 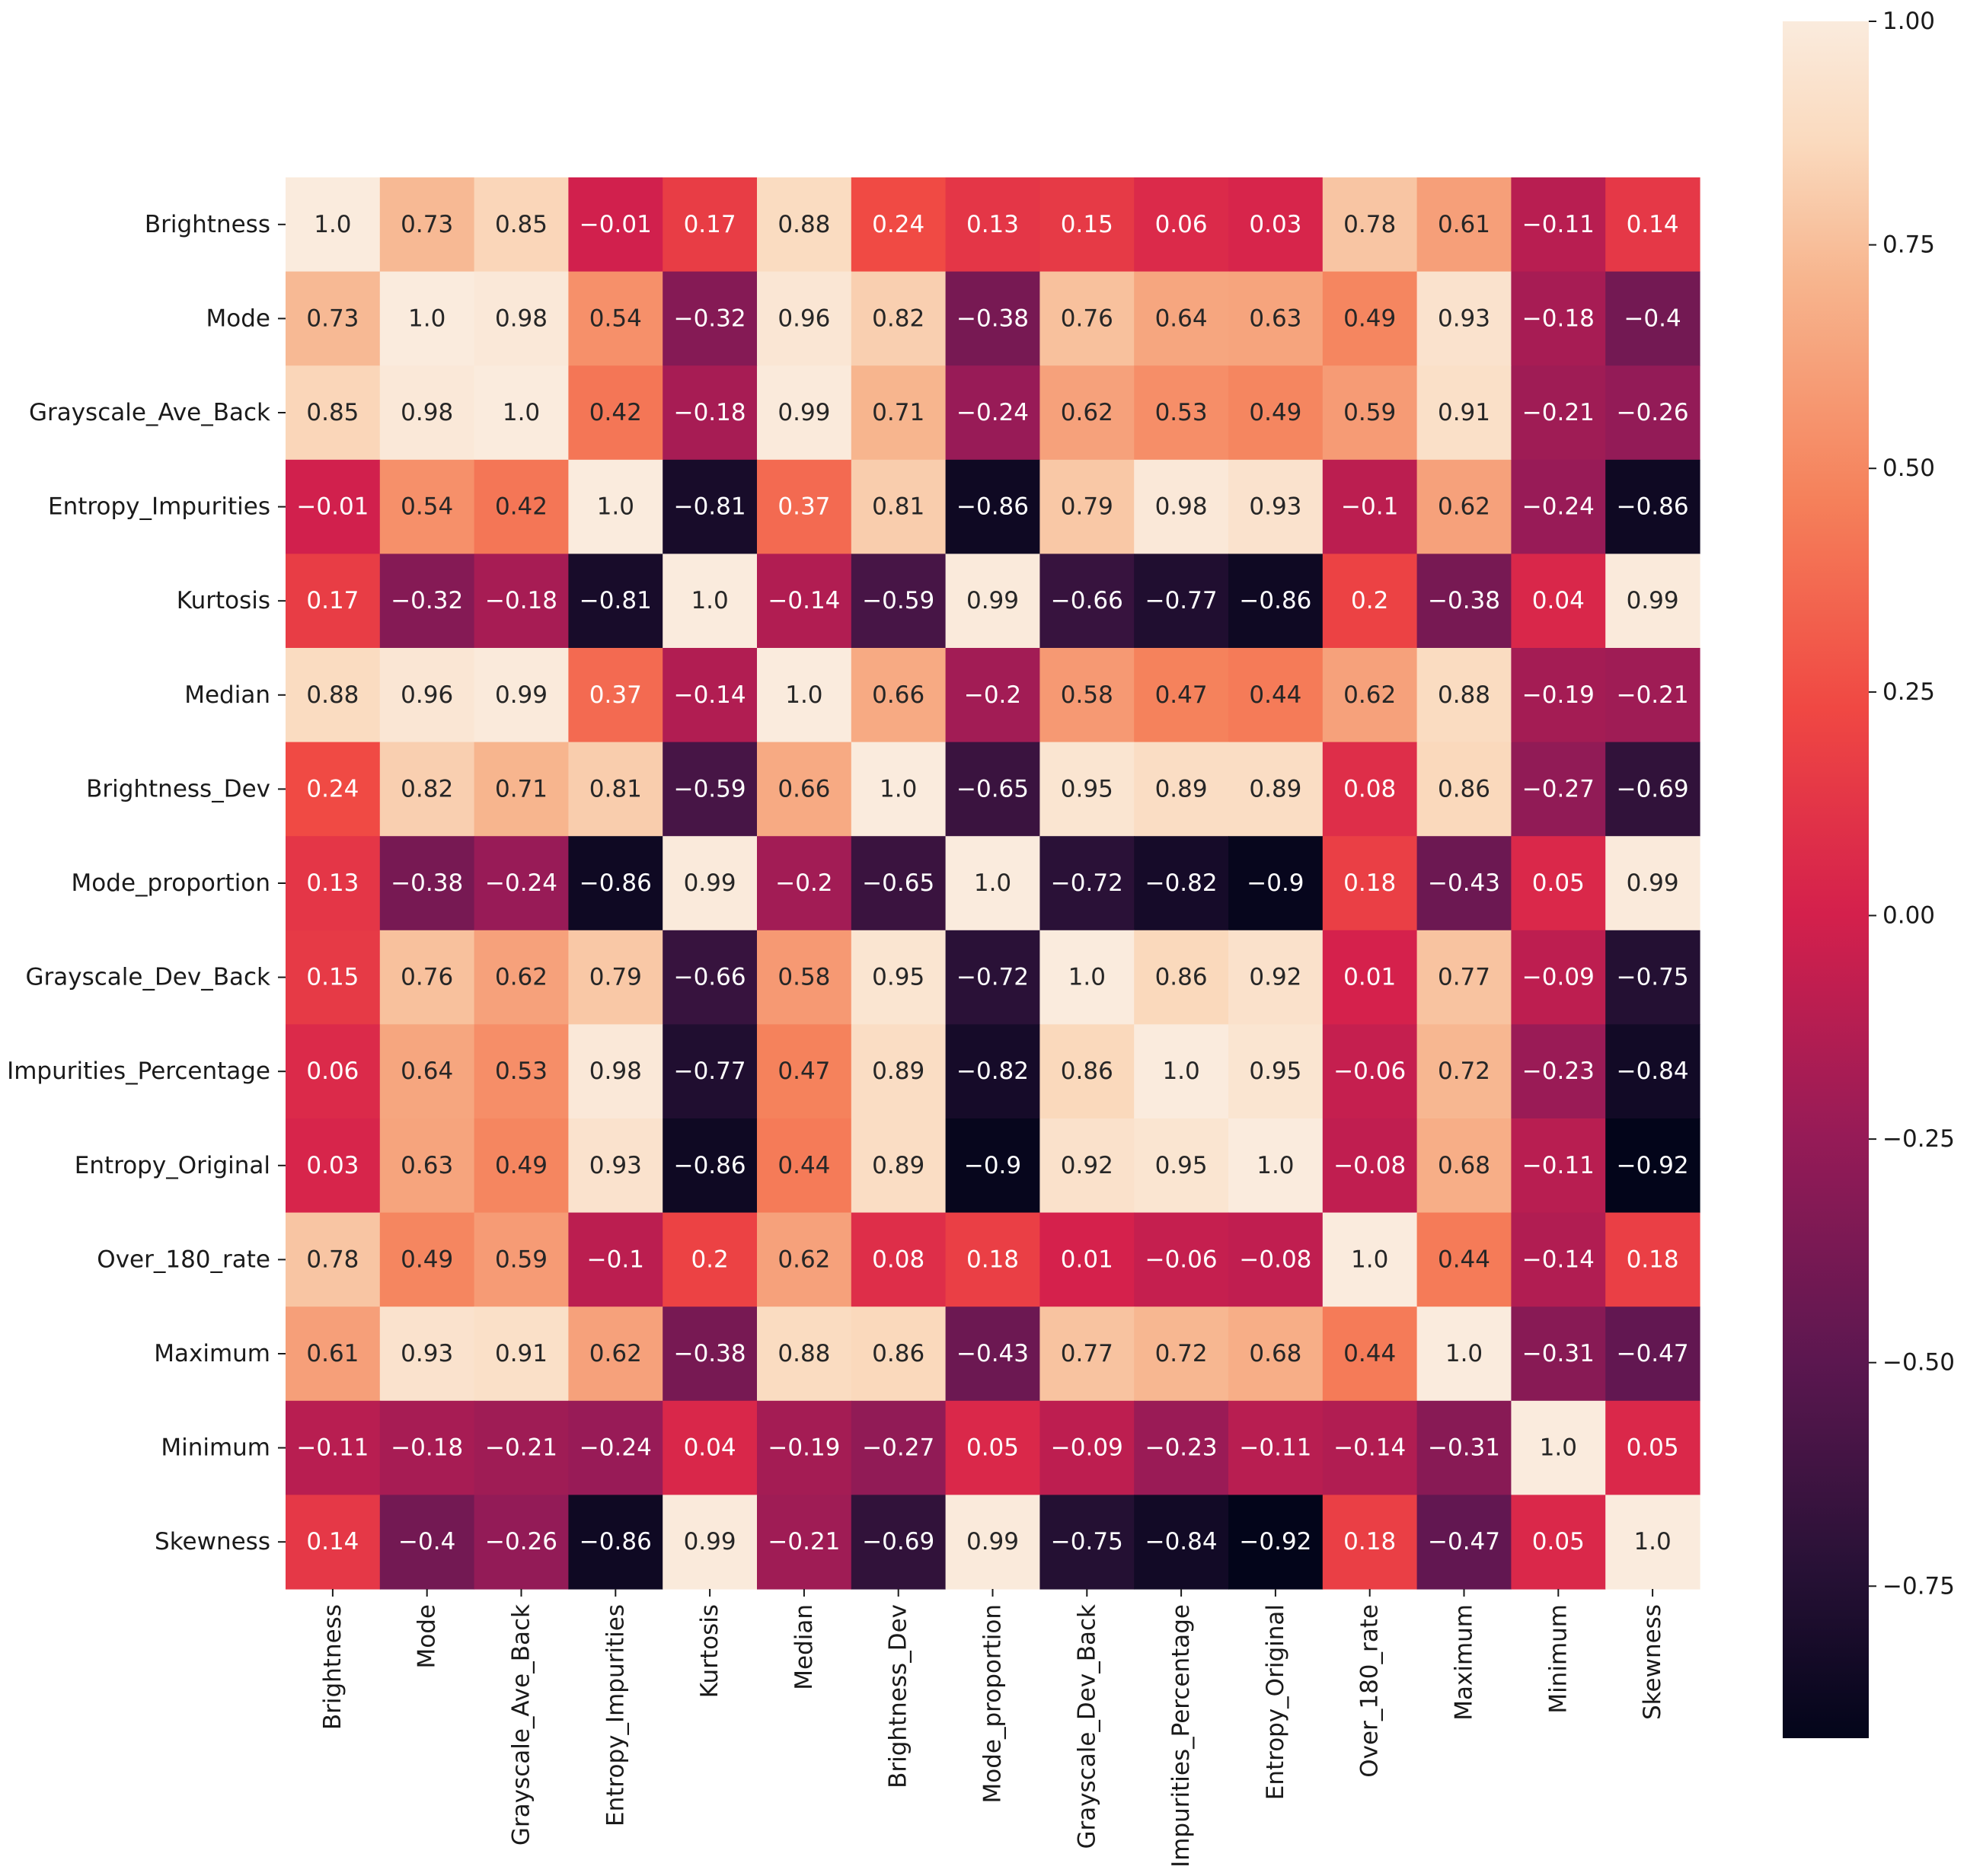 I want to click on heatmap-cell-label: 0.03, so click(x=1275, y=224).